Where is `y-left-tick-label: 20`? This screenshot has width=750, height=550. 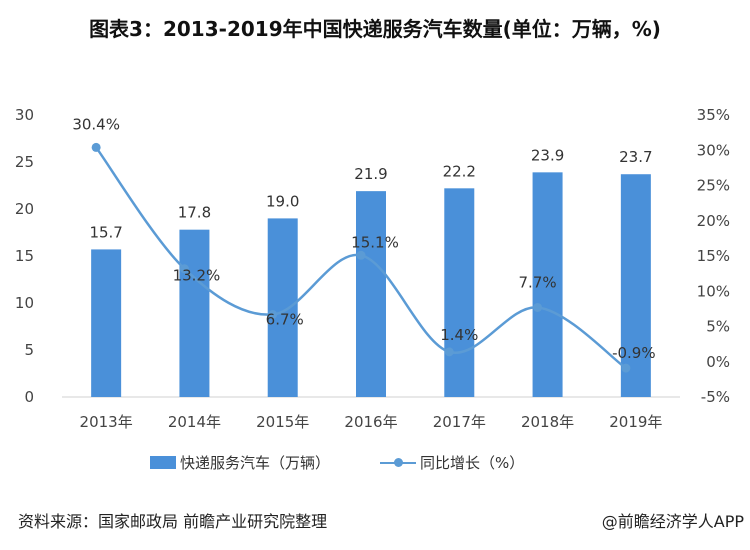
y-left-tick-label: 20 is located at coordinates (24, 209).